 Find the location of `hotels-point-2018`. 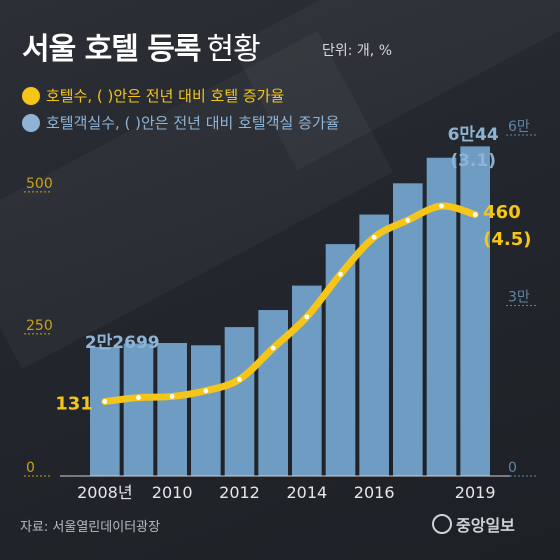

hotels-point-2018 is located at coordinates (441, 206).